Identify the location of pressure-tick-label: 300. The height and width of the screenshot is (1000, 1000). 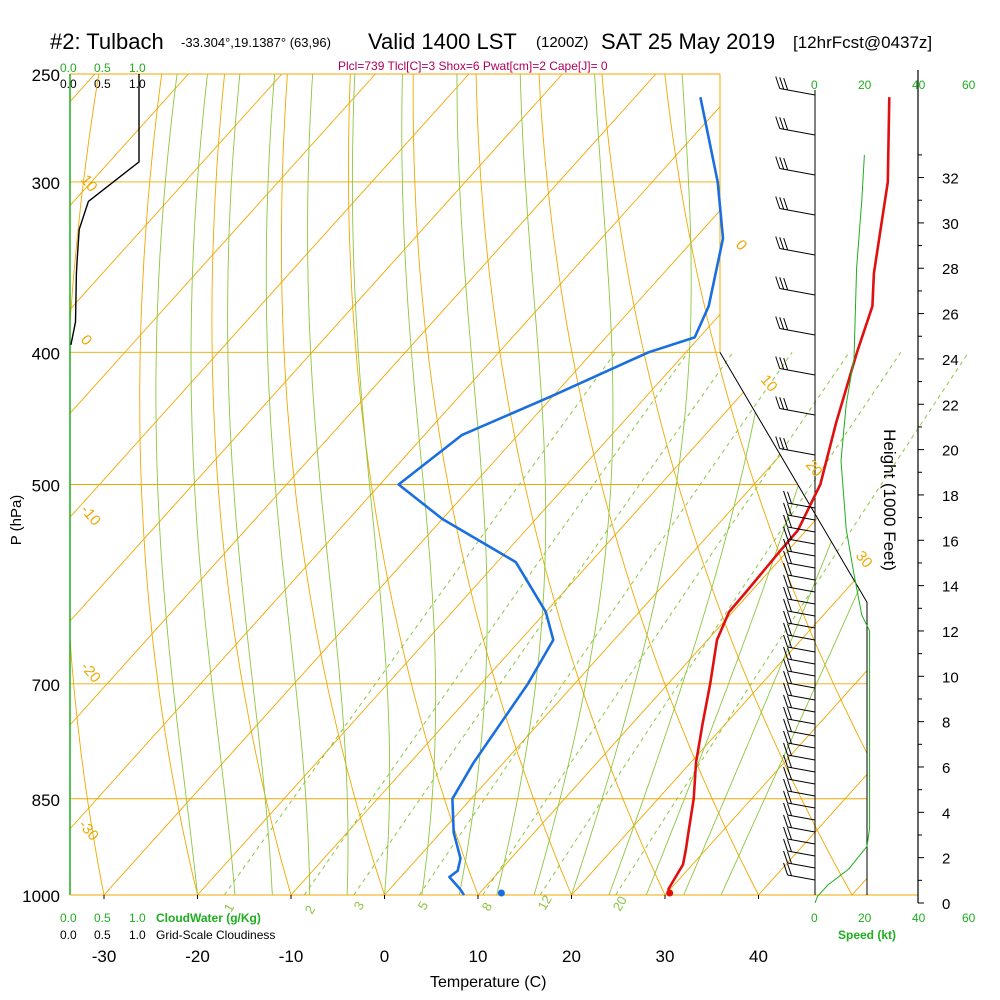
(46, 183).